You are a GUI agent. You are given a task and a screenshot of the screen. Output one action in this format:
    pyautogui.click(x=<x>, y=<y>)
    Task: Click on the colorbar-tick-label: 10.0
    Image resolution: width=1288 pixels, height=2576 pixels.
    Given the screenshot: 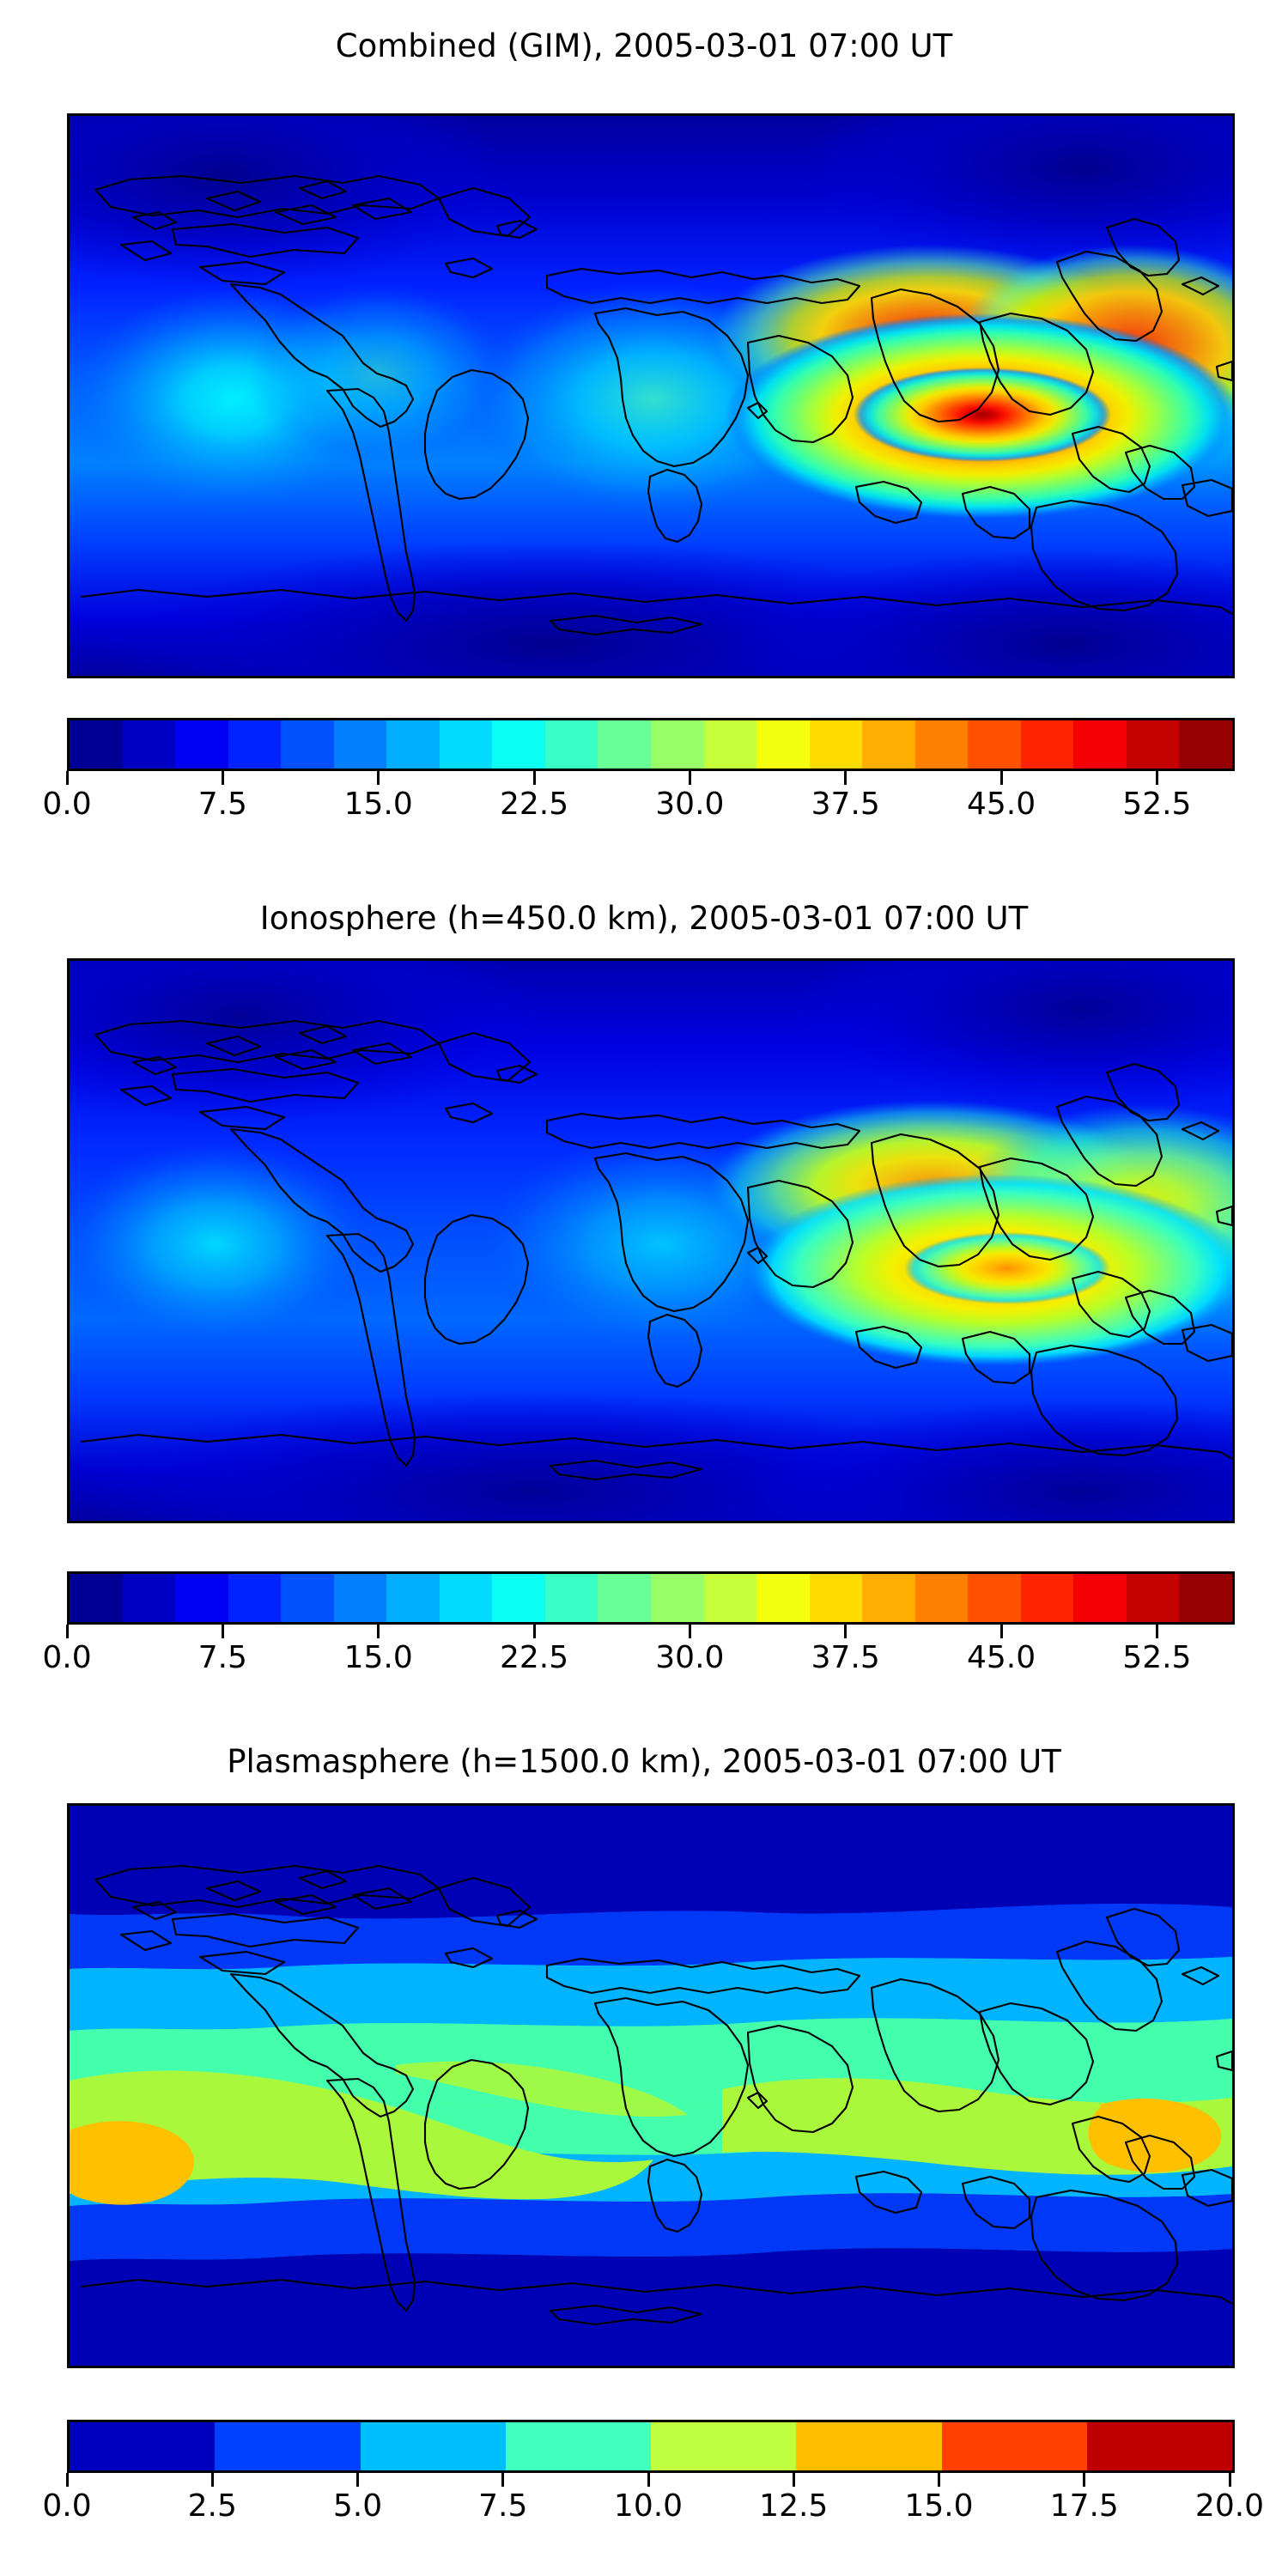 What is the action you would take?
    pyautogui.click(x=648, y=2506)
    